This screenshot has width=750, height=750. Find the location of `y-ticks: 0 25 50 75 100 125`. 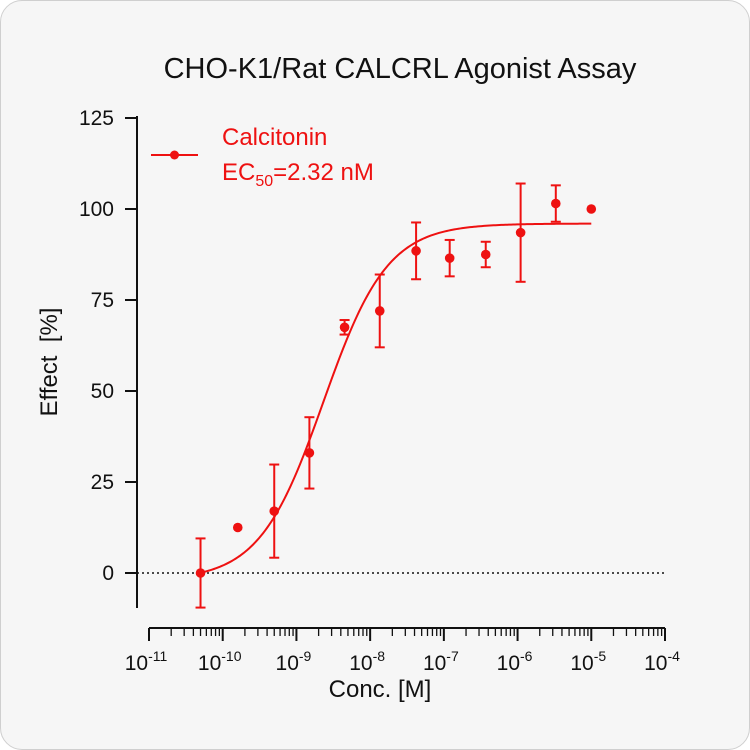

y-ticks: 0 25 50 75 100 125 is located at coordinates (108, 346).